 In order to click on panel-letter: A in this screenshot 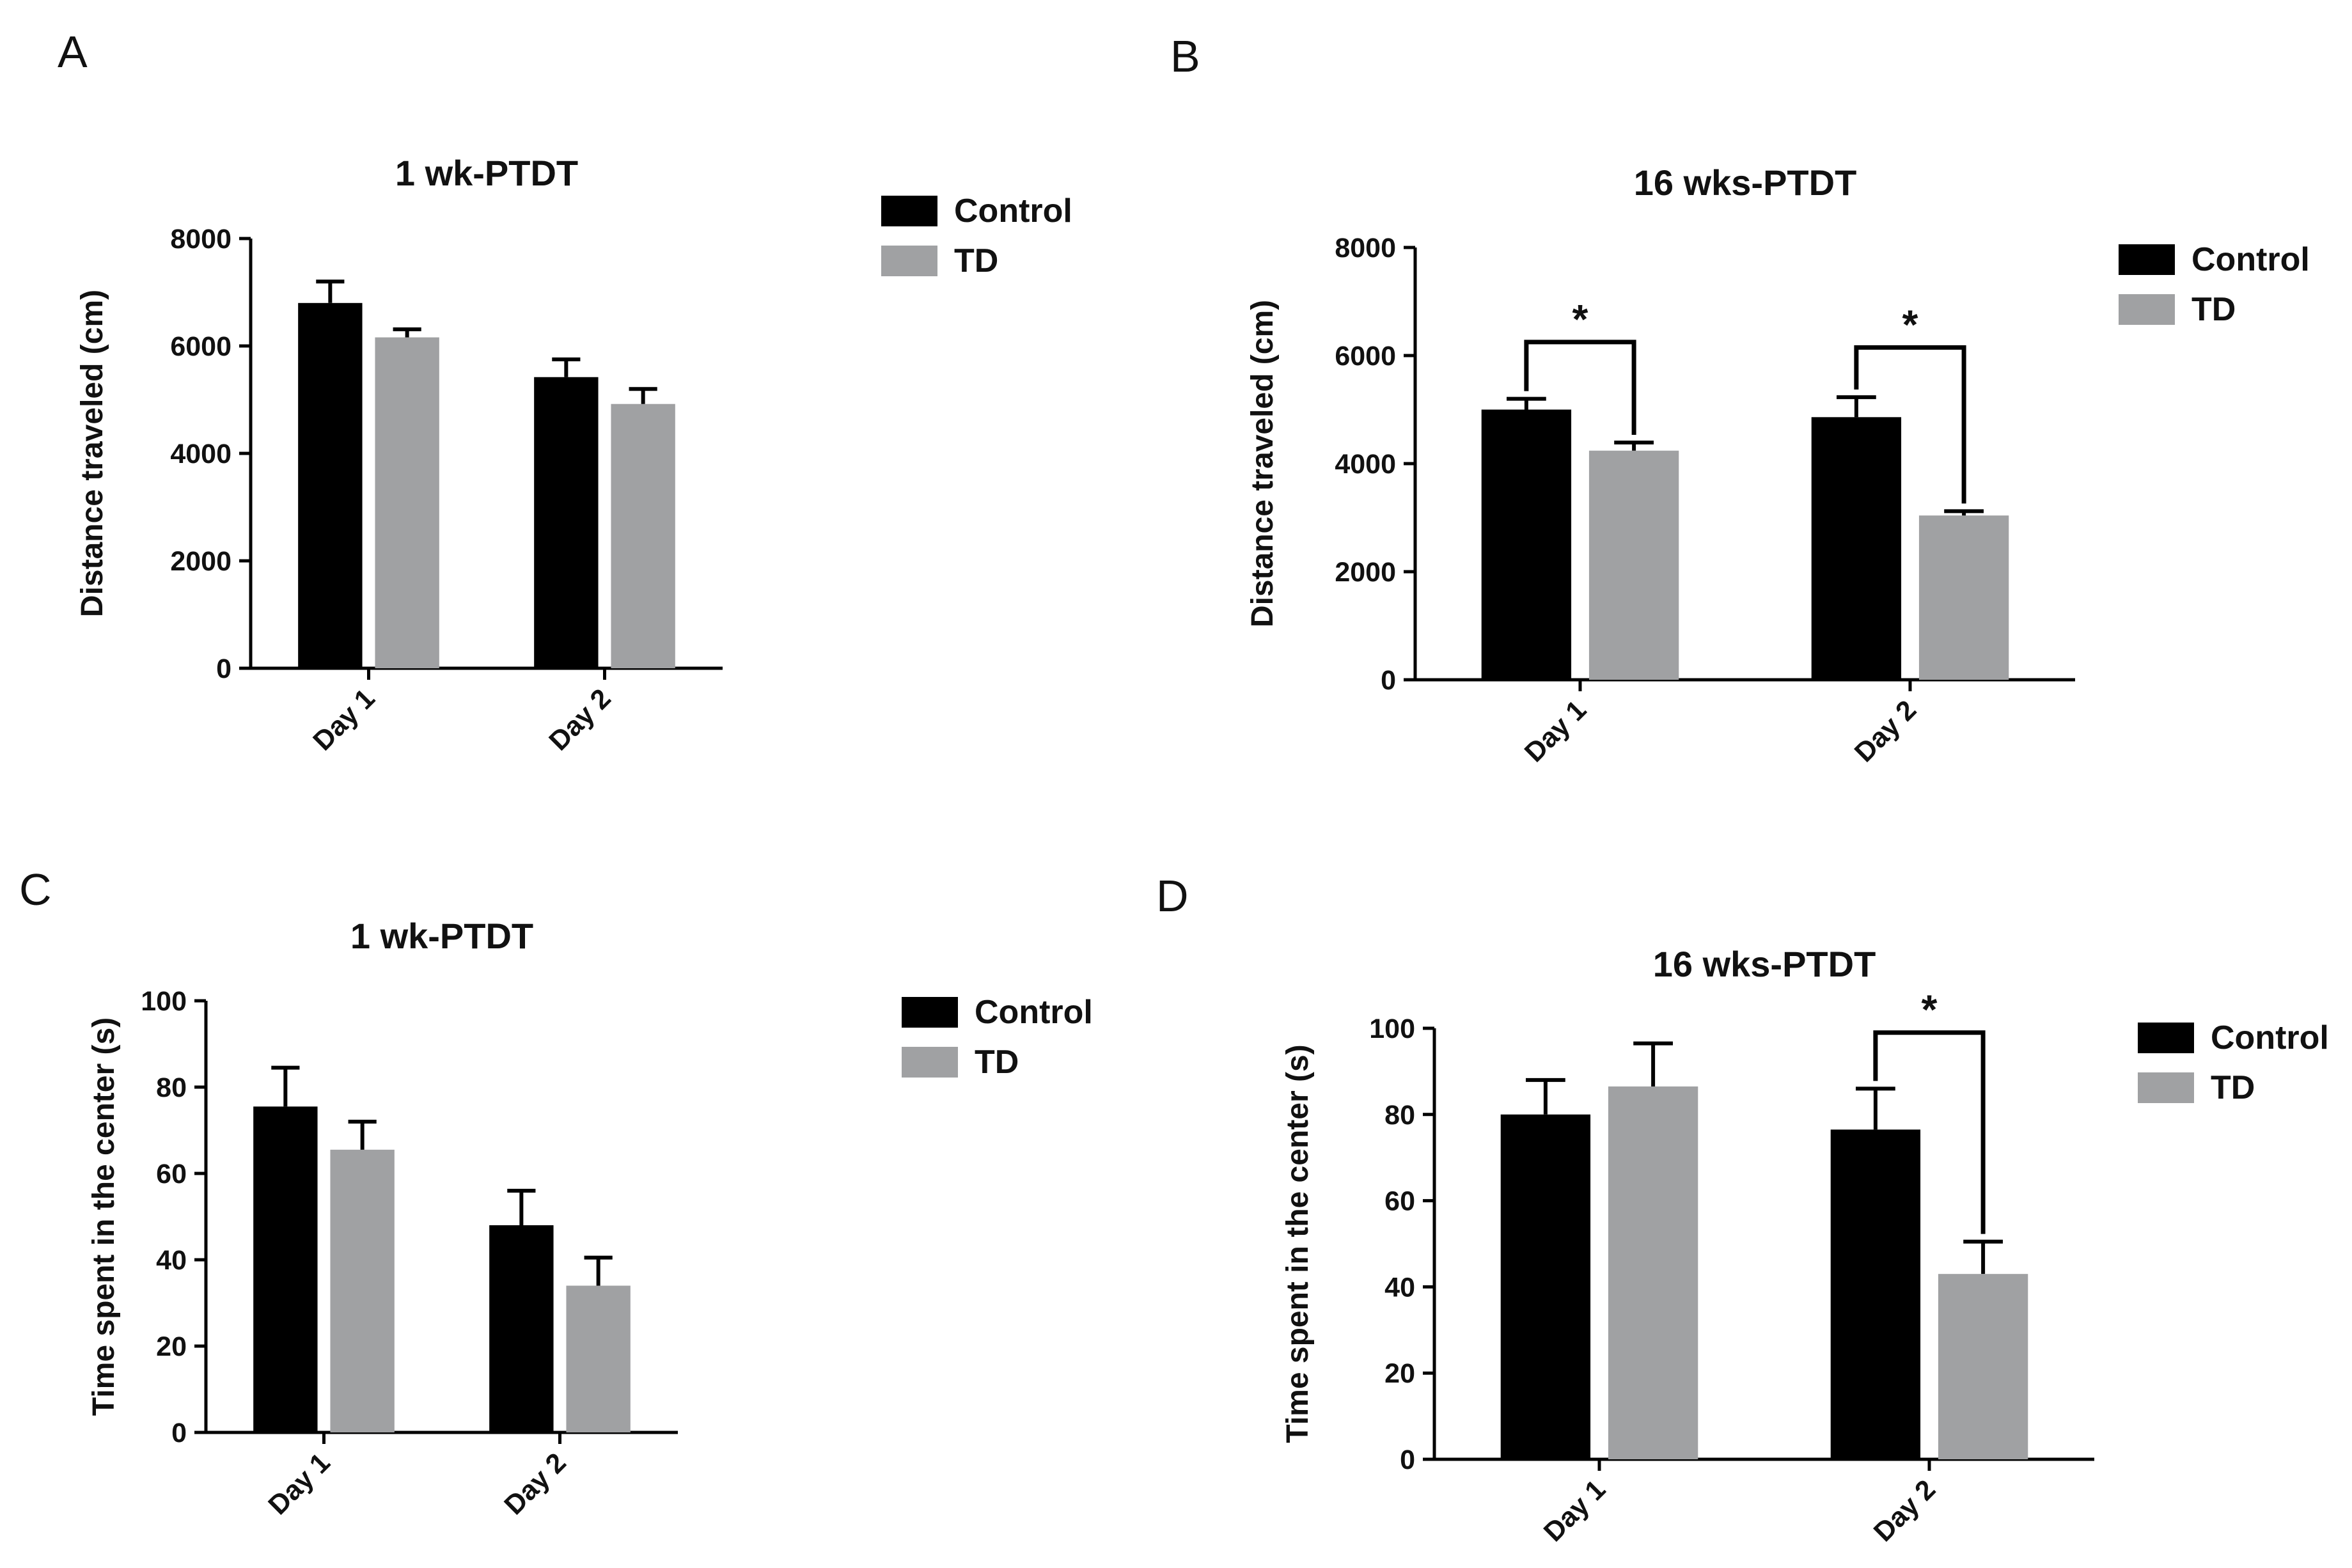, I will do `click(73, 52)`.